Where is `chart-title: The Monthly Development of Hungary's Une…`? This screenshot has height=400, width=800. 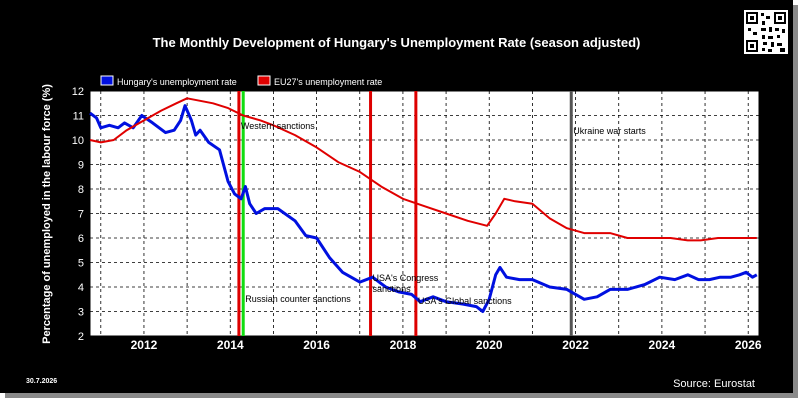 chart-title: The Monthly Development of Hungary's Une… is located at coordinates (396, 42).